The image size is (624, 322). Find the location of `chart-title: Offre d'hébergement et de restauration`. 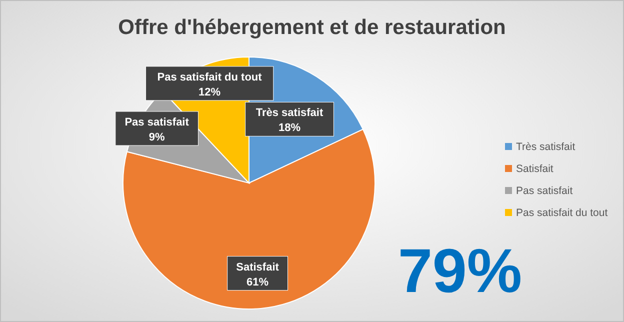

chart-title: Offre d'hébergement et de restauration is located at coordinates (312, 27).